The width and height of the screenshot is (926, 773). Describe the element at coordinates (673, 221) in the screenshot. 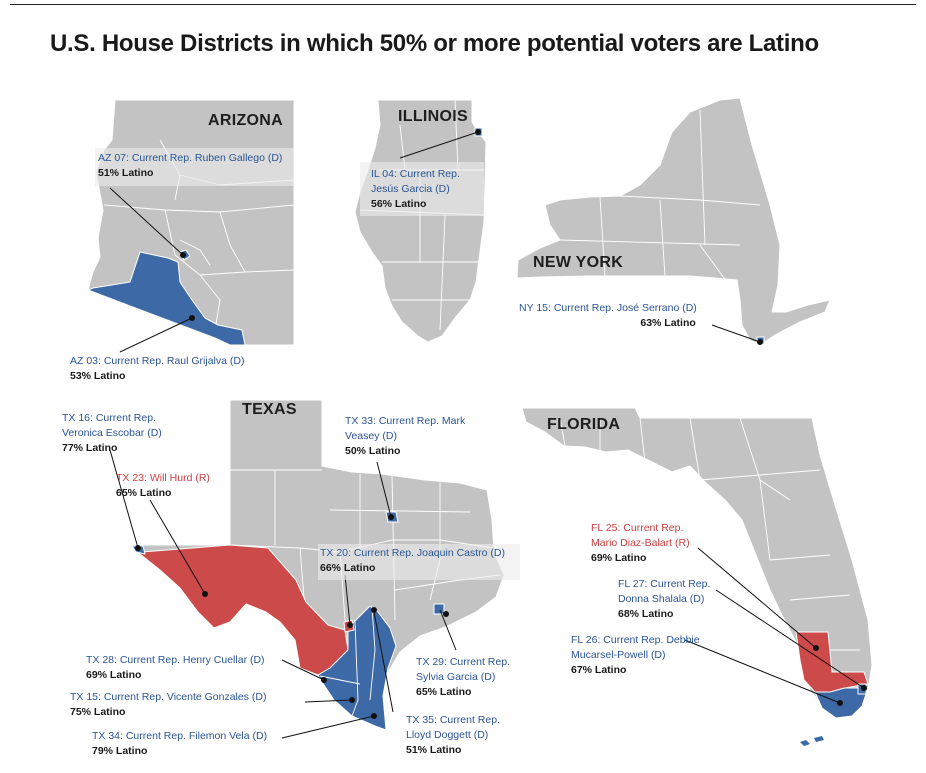

I see `new-york-shape` at that location.